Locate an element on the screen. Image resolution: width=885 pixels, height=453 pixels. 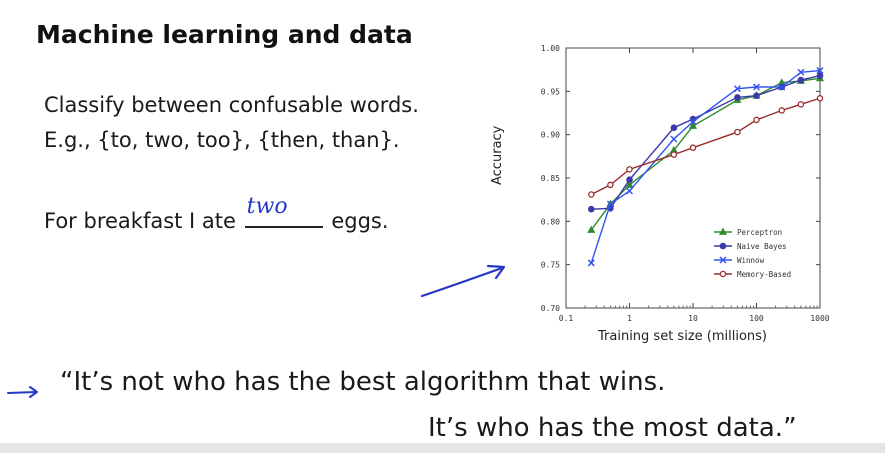
video-bottom-bar is located at coordinates (442, 448).